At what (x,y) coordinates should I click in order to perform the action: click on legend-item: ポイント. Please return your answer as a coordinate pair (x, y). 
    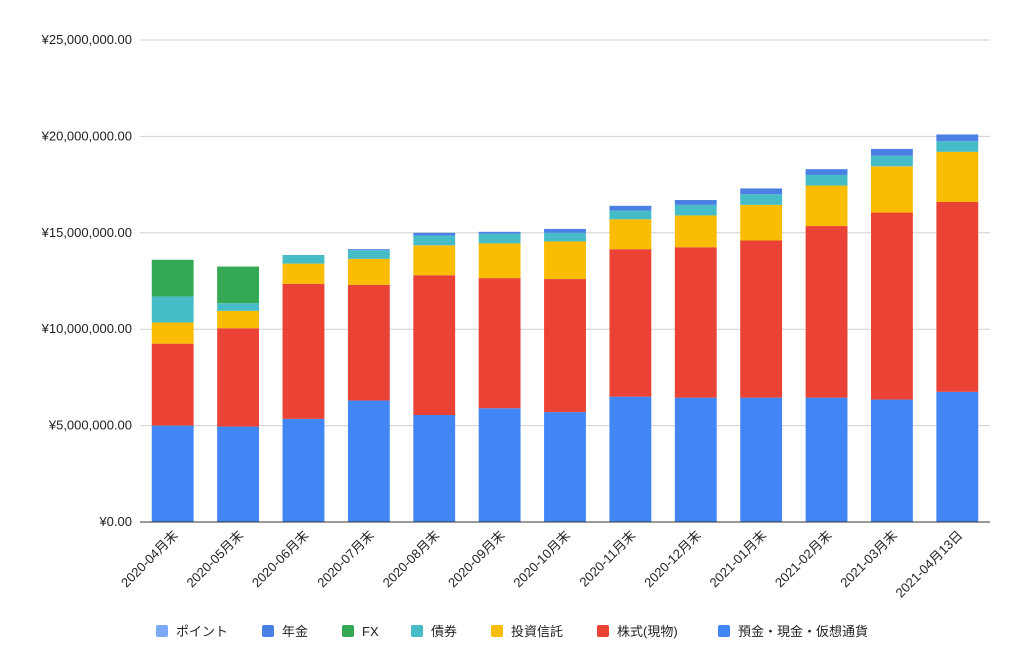
    Looking at the image, I should click on (192, 631).